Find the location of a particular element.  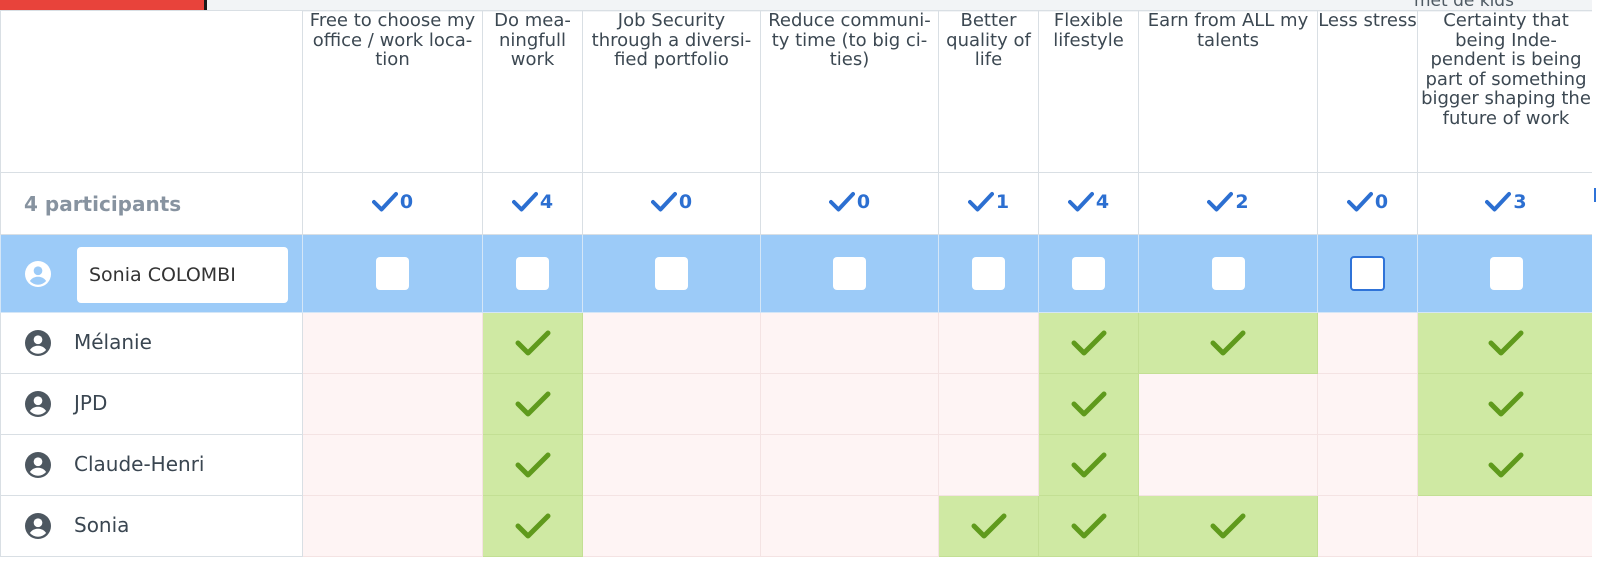

background-text: met de kids is located at coordinates (1464, 5).